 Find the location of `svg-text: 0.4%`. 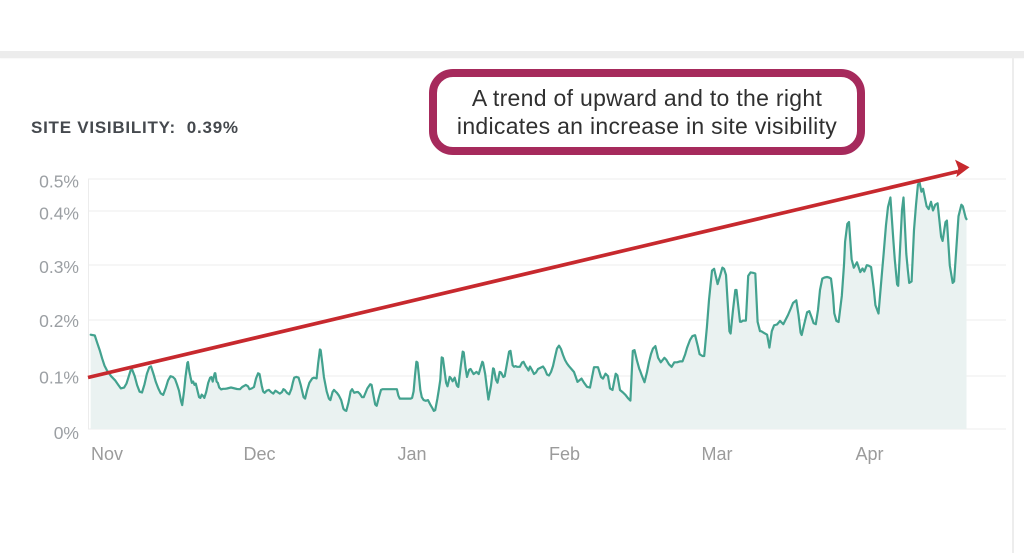

svg-text: 0.4% is located at coordinates (59, 213).